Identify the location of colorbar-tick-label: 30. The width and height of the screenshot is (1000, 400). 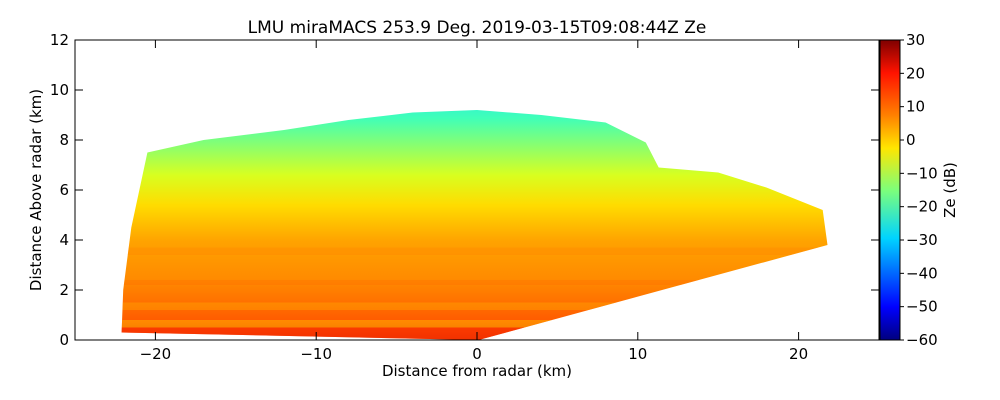
(915, 40).